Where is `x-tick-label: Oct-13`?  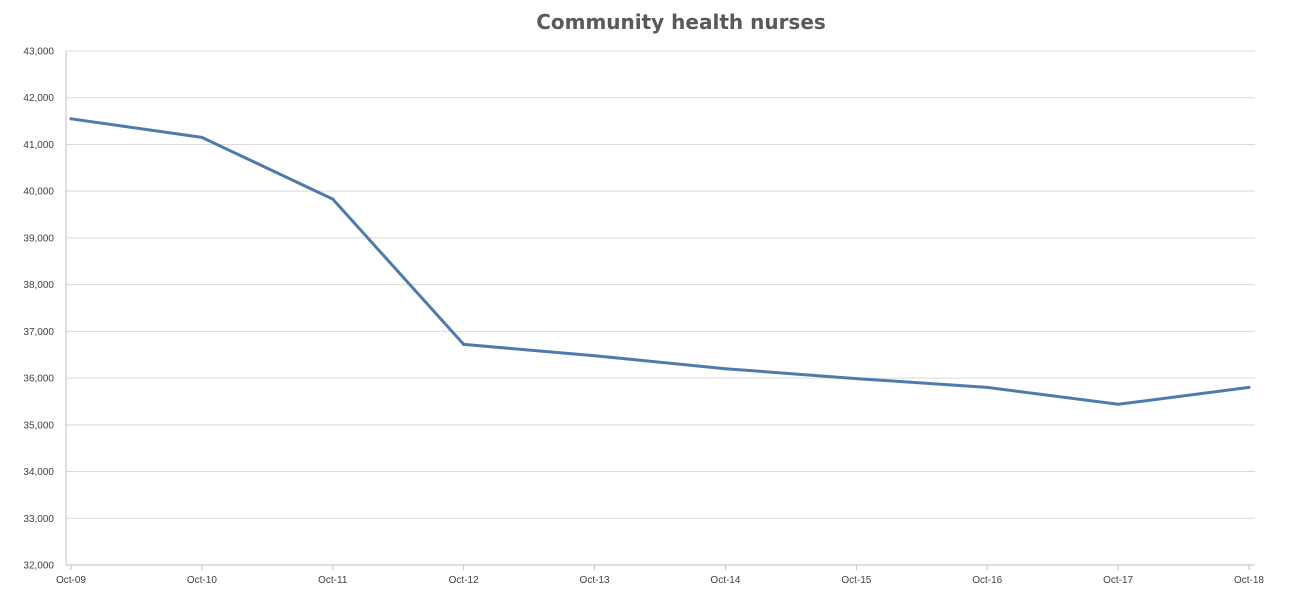
x-tick-label: Oct-13 is located at coordinates (595, 580).